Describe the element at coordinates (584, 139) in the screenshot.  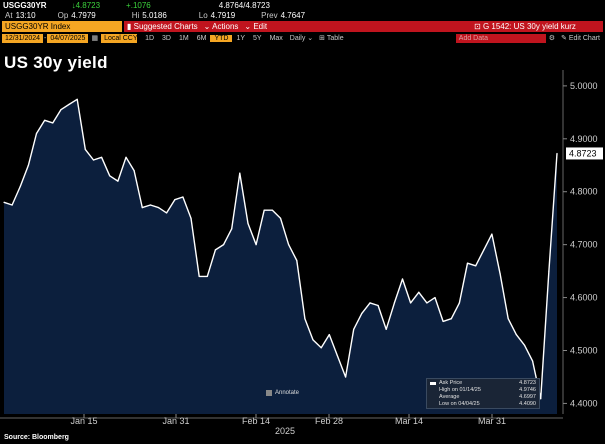
I see `y-tick-label: 4.9000` at that location.